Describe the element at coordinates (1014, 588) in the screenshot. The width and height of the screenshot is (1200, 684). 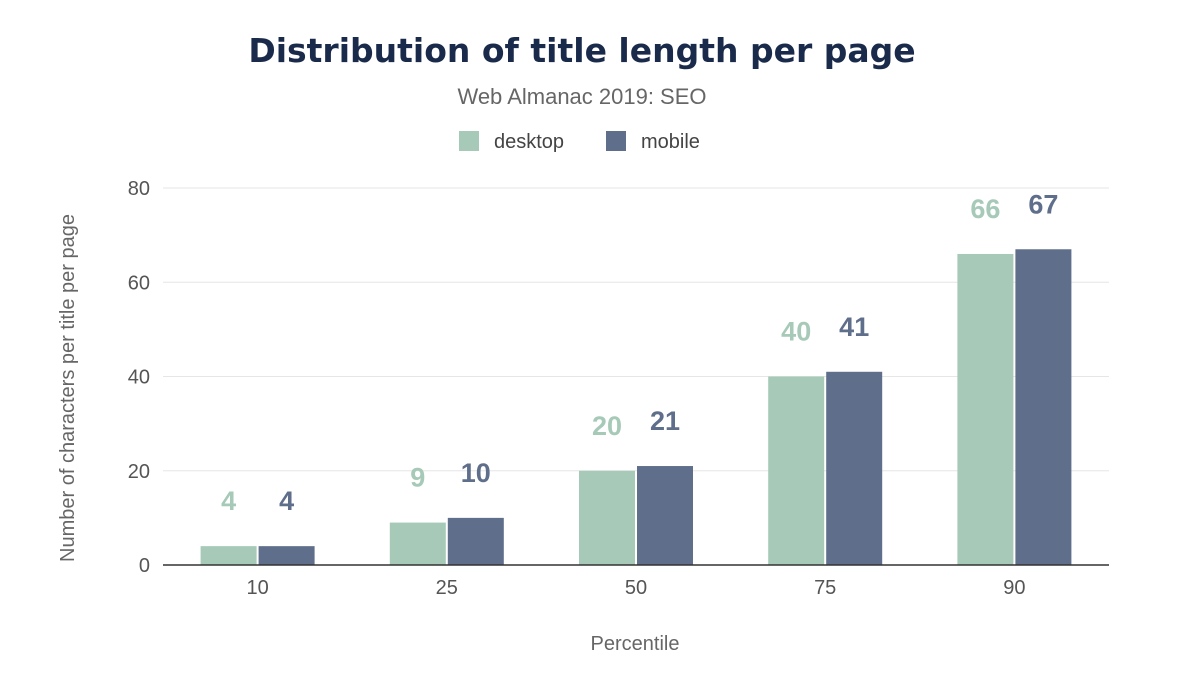
I see `x-tick-label: 90` at that location.